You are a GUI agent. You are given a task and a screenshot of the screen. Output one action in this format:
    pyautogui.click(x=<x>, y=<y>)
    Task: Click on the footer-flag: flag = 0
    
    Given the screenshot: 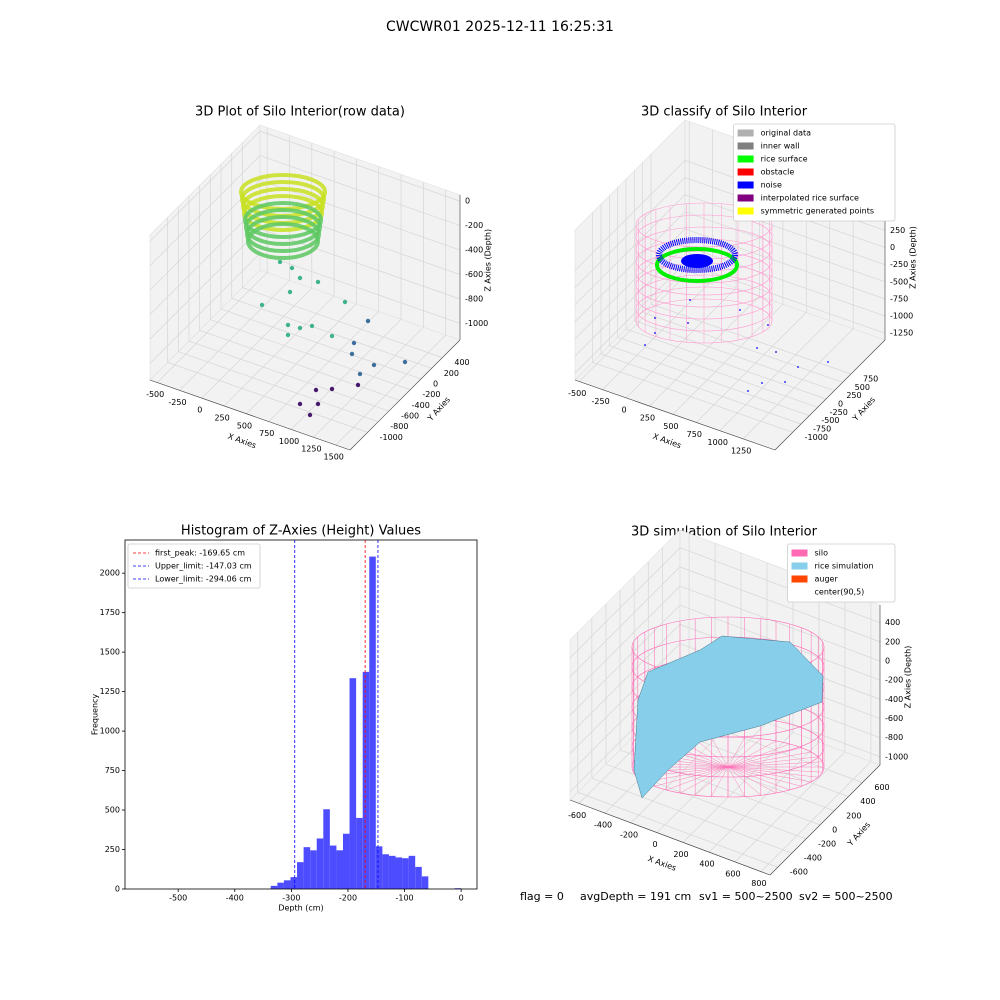 What is the action you would take?
    pyautogui.click(x=542, y=896)
    